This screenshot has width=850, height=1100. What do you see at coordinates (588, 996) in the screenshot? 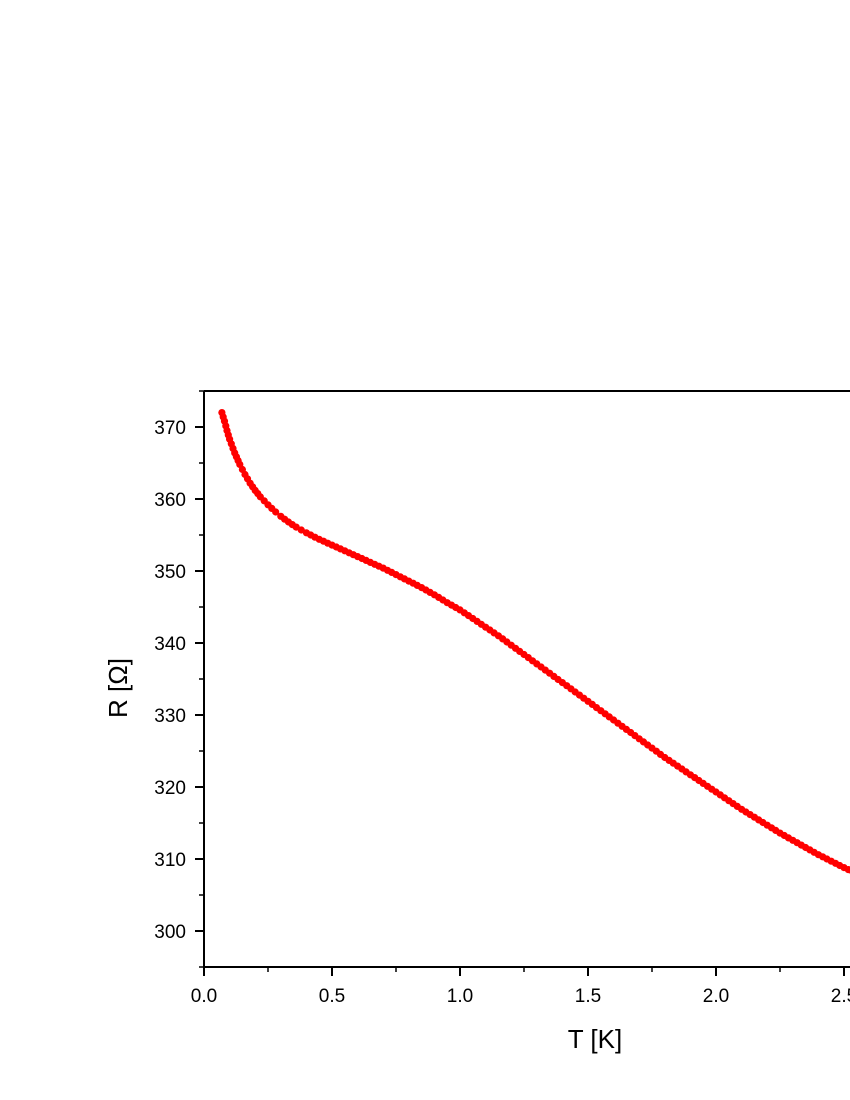
I see `x-tick-label: 1.5` at bounding box center [588, 996].